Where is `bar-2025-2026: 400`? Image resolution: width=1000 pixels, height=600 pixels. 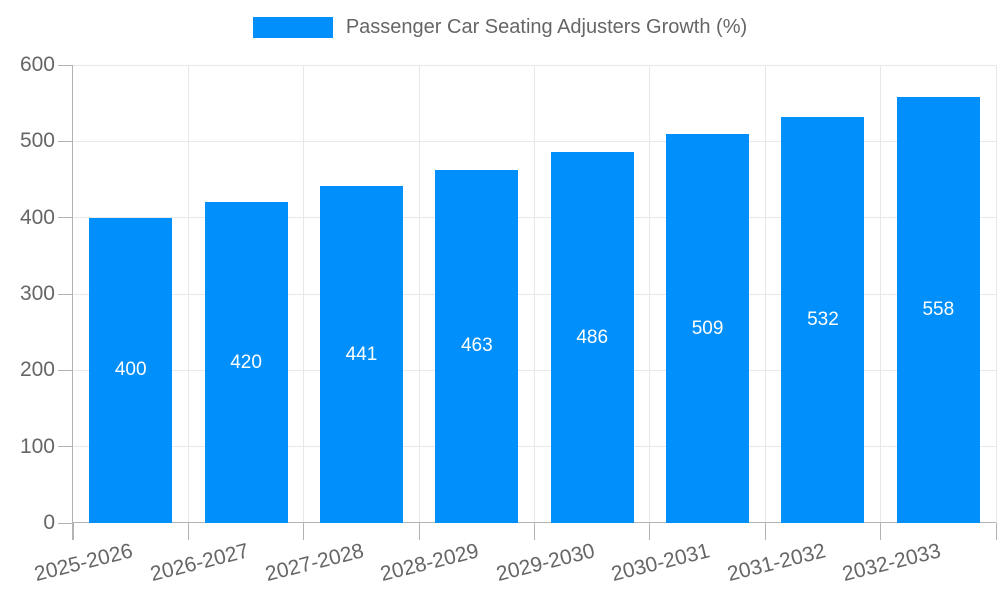
bar-2025-2026: 400 is located at coordinates (131, 370).